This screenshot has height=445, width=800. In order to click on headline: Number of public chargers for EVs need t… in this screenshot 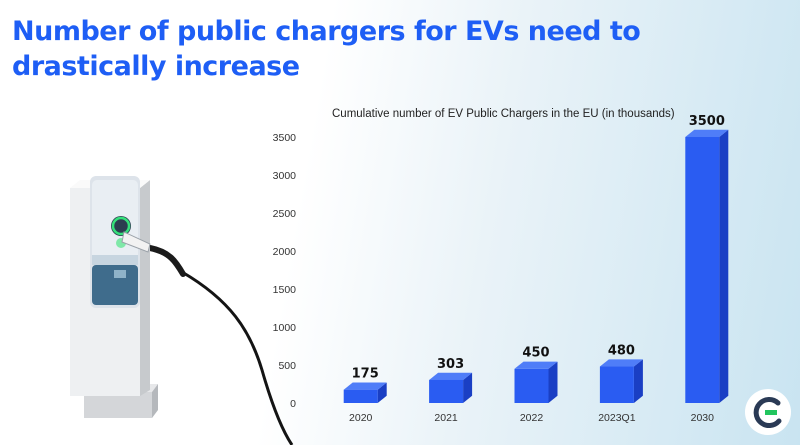, I will do `click(326, 49)`.